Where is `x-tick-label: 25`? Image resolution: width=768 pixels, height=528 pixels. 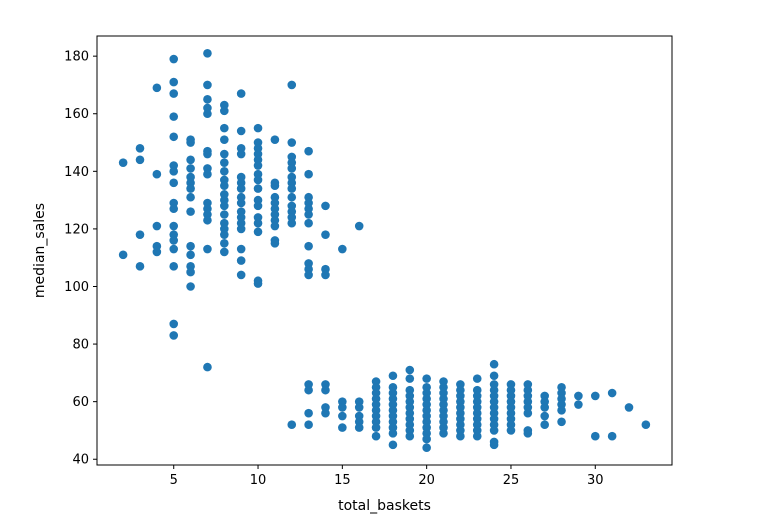 x-tick-label: 25 is located at coordinates (511, 480).